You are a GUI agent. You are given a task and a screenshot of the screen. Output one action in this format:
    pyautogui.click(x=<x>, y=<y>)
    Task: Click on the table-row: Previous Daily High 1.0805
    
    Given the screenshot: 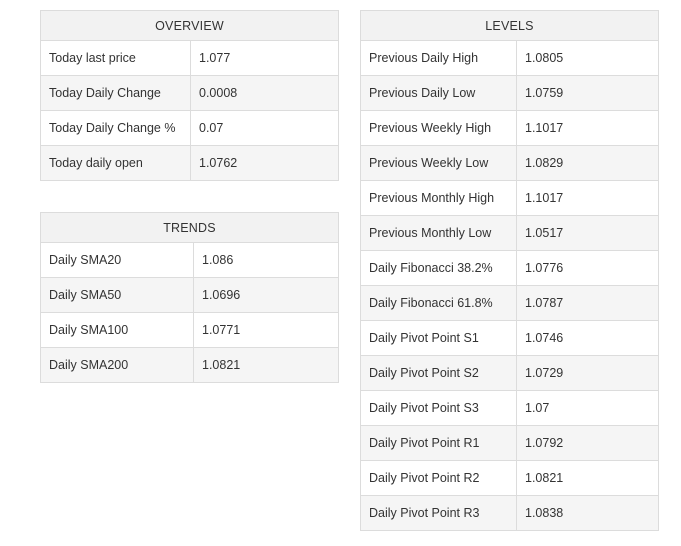 What is the action you would take?
    pyautogui.click(x=509, y=58)
    